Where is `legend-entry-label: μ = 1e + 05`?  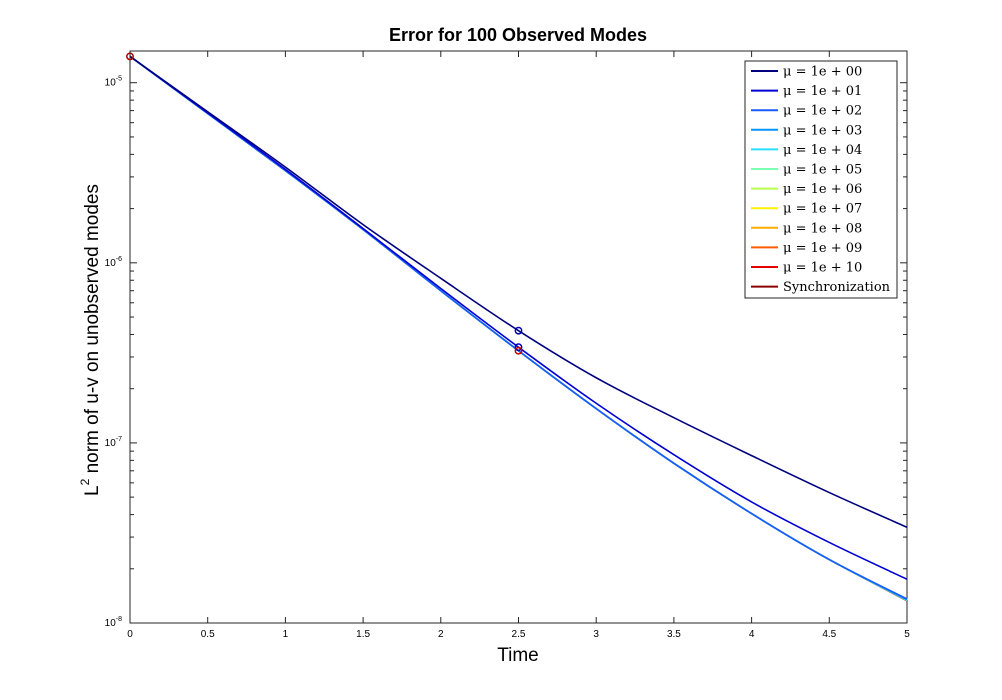 legend-entry-label: μ = 1e + 05 is located at coordinates (822, 170).